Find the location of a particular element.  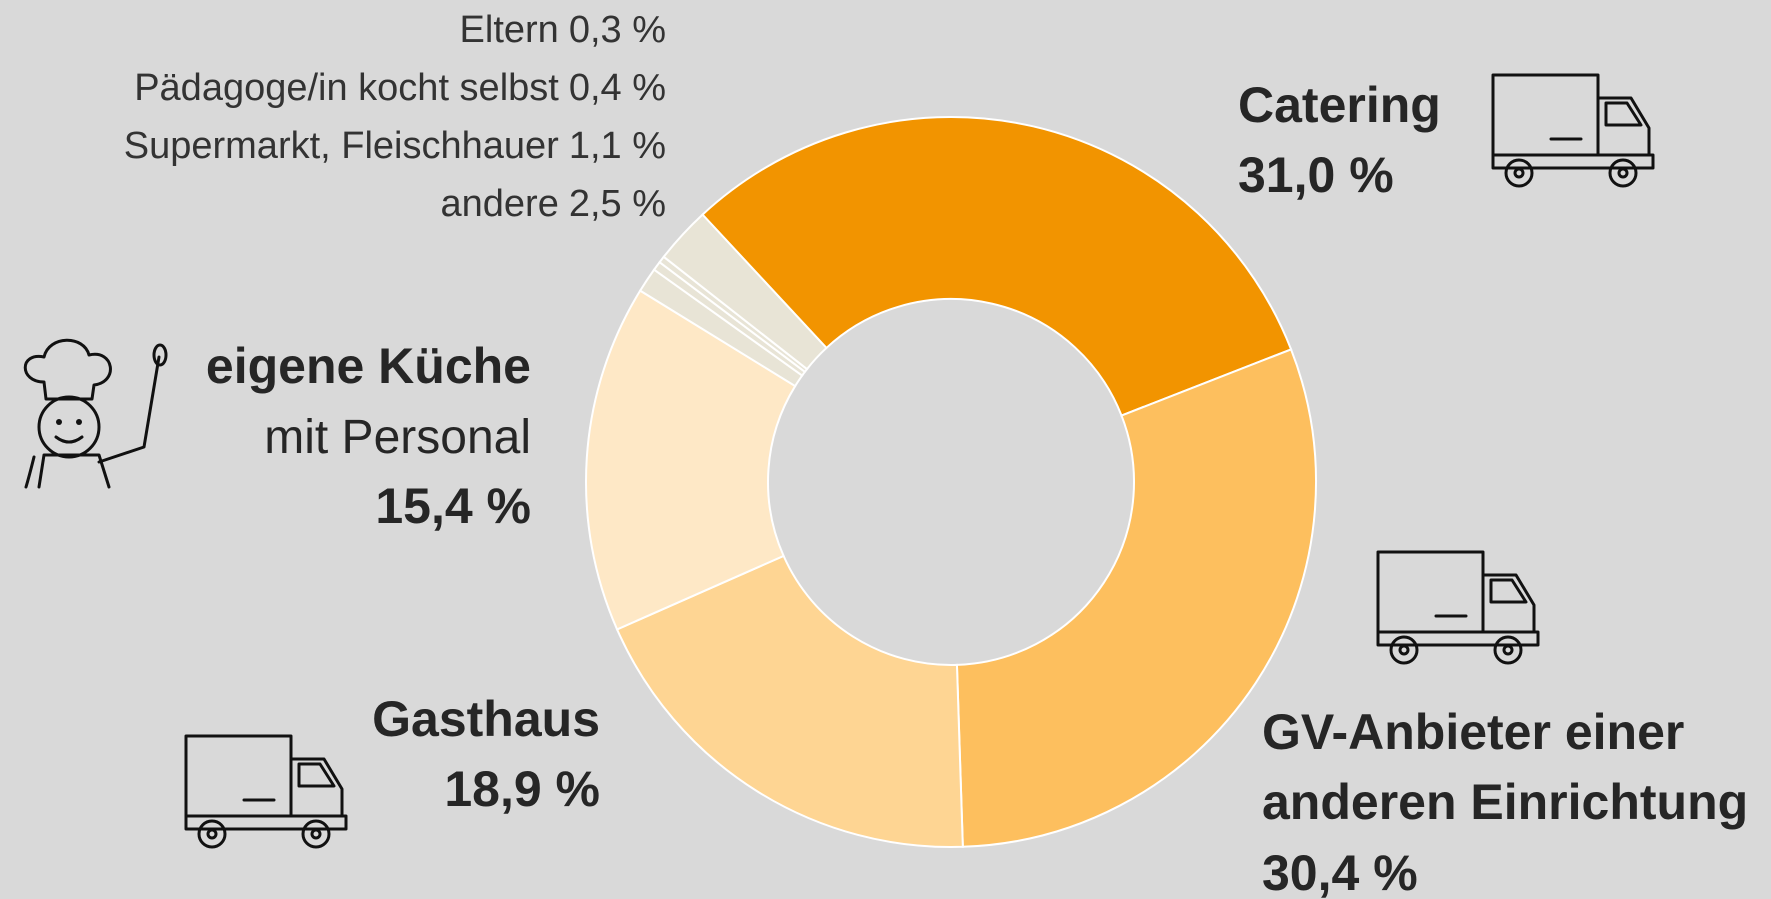

chef-icon is located at coordinates (95, 413).